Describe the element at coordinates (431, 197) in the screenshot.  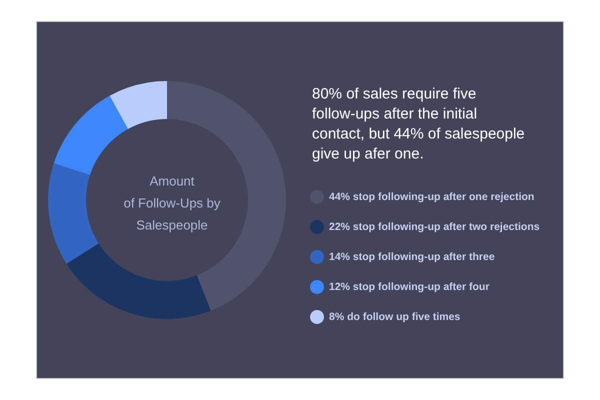
I see `legend-label: 44% stop following-up after one rejection` at that location.